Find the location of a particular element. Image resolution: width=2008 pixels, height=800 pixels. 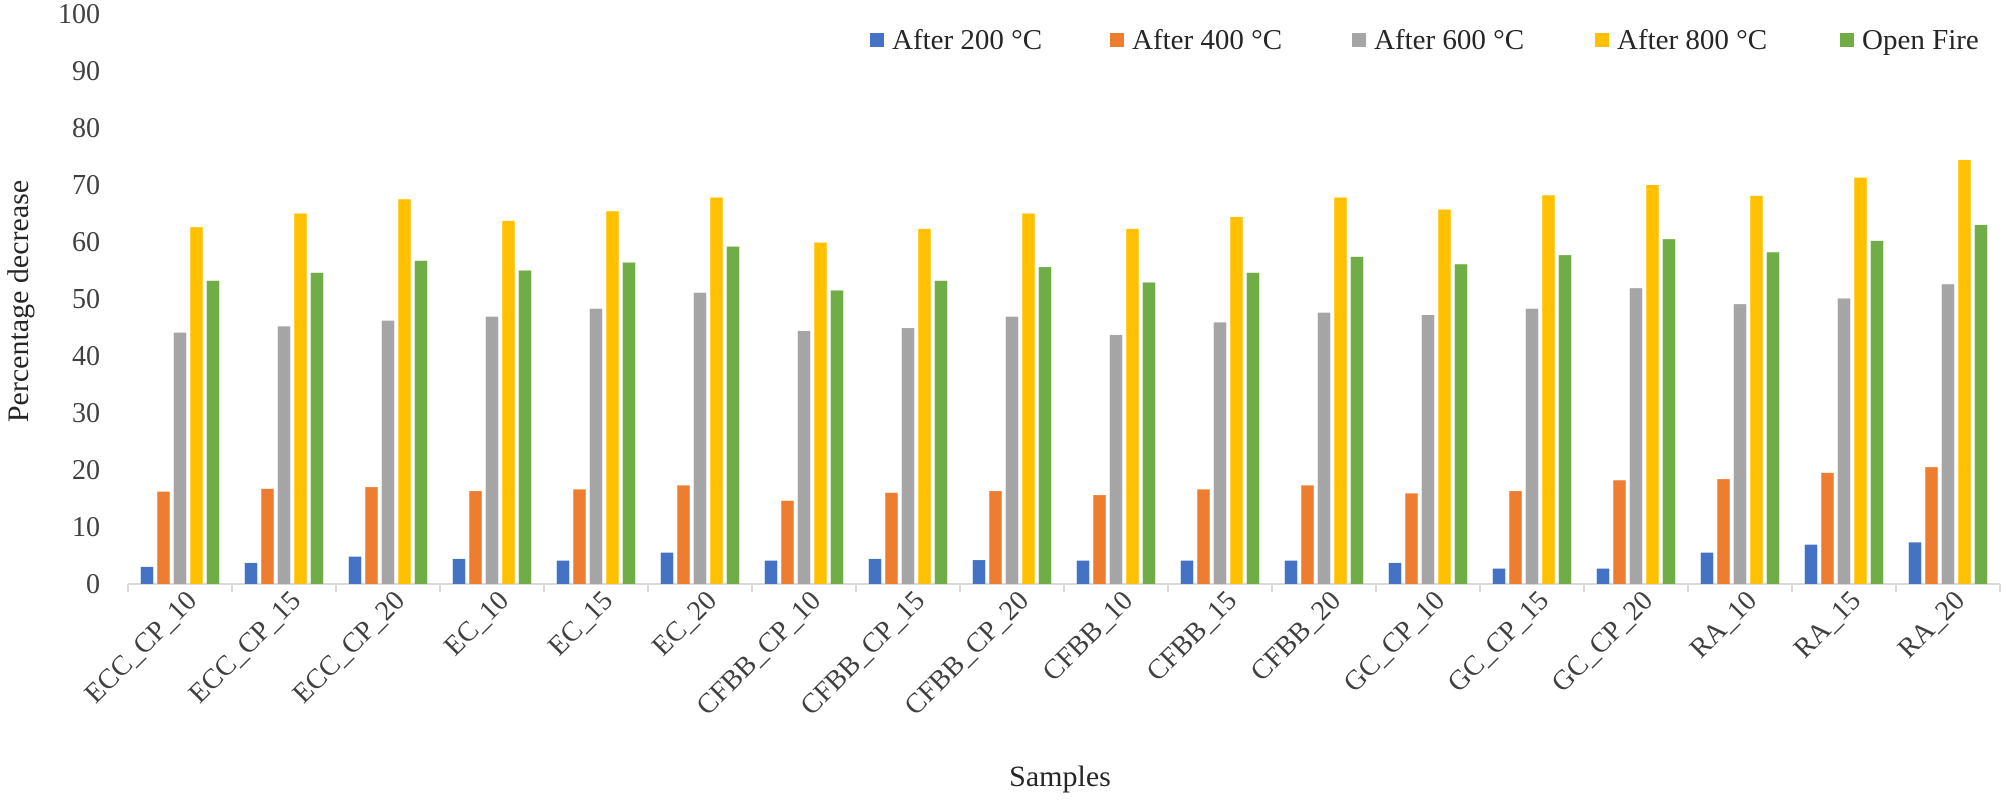

y-tick-label: 40 is located at coordinates (86, 356).